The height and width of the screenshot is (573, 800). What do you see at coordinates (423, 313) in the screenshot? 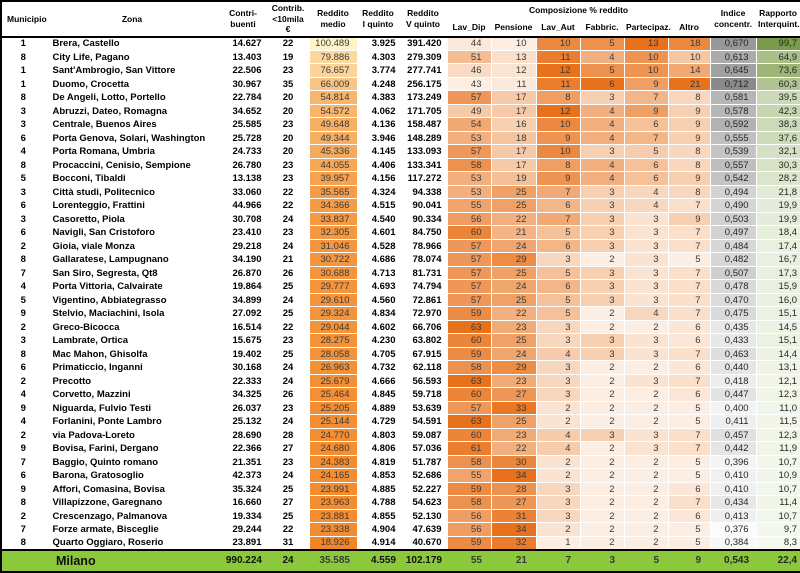
I see `cell-reddito-v-quinto: 72.970` at bounding box center [423, 313].